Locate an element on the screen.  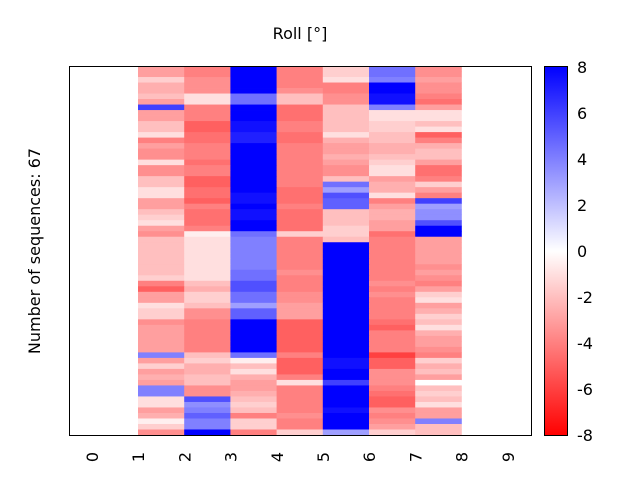
colorbar-tick-labels: 8 6 4 2 0 -2 -4 -6 -8 is located at coordinates (585, 251).